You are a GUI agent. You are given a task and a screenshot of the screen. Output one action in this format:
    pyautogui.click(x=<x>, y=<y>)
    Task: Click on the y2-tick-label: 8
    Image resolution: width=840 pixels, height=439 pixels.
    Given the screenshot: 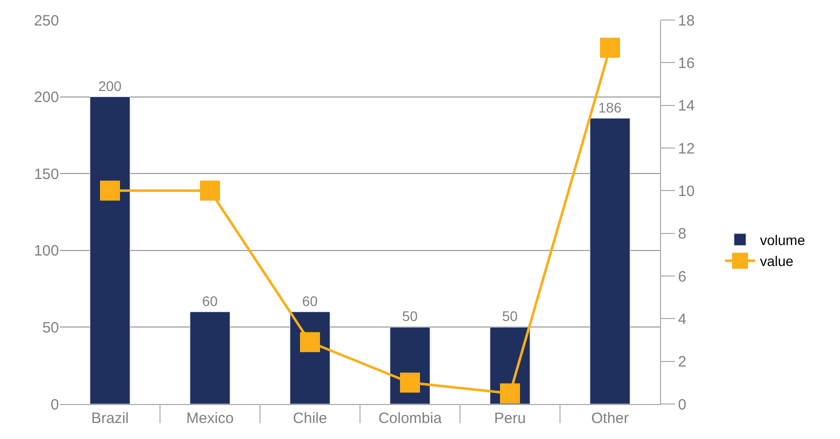 What is the action you would take?
    pyautogui.click(x=682, y=234)
    